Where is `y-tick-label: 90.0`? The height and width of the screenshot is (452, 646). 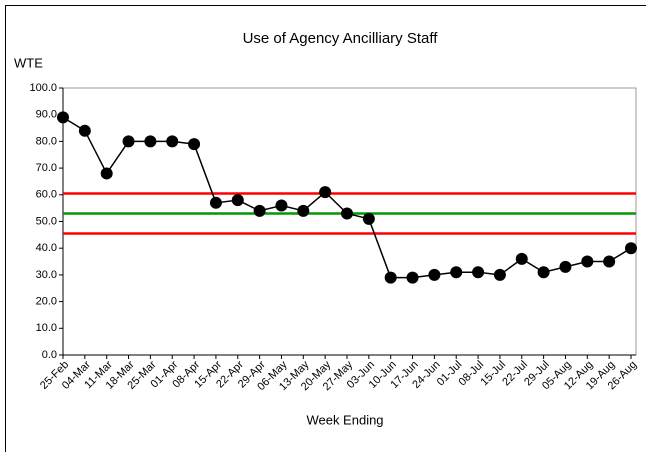 y-tick-label: 90.0 is located at coordinates (46, 115).